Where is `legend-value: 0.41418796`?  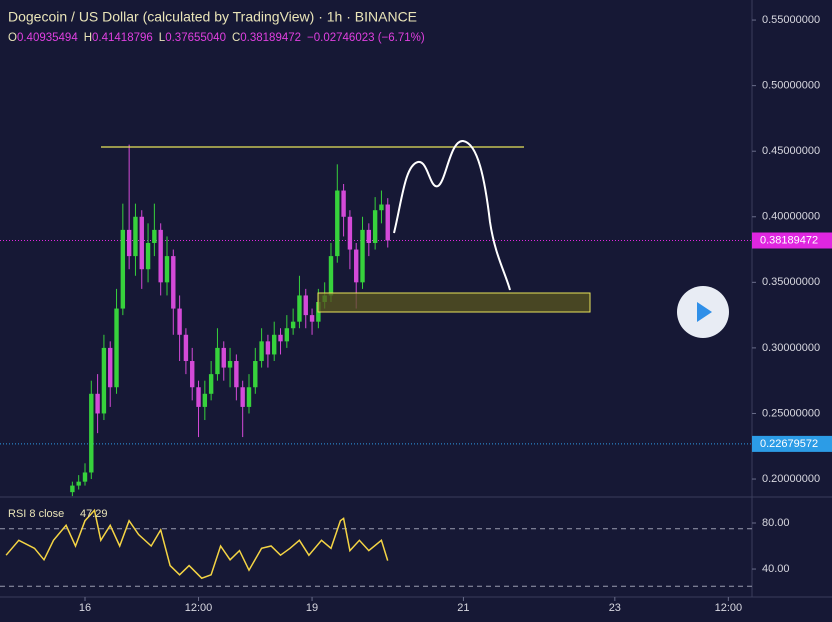
legend-value: 0.41418796 is located at coordinates (122, 38).